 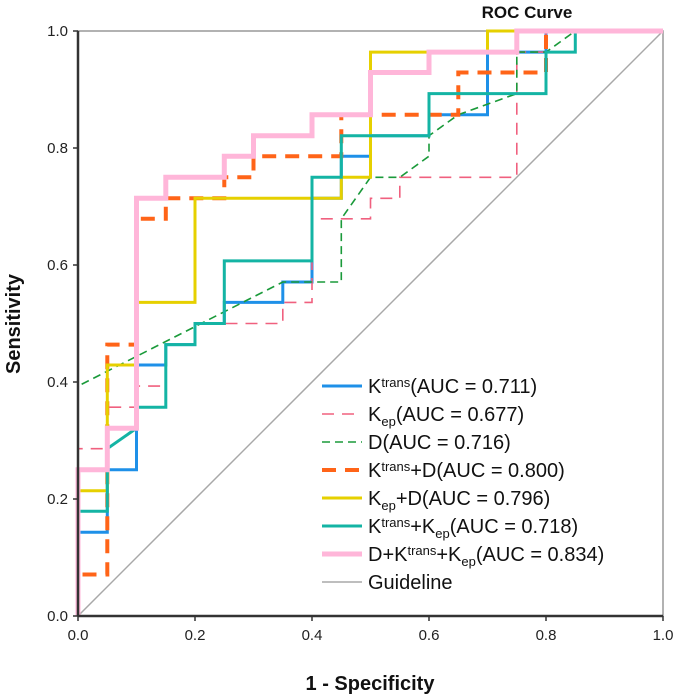 I want to click on legend-label: Ktrans+Kep(AUC = 0.718), so click(x=473, y=528).